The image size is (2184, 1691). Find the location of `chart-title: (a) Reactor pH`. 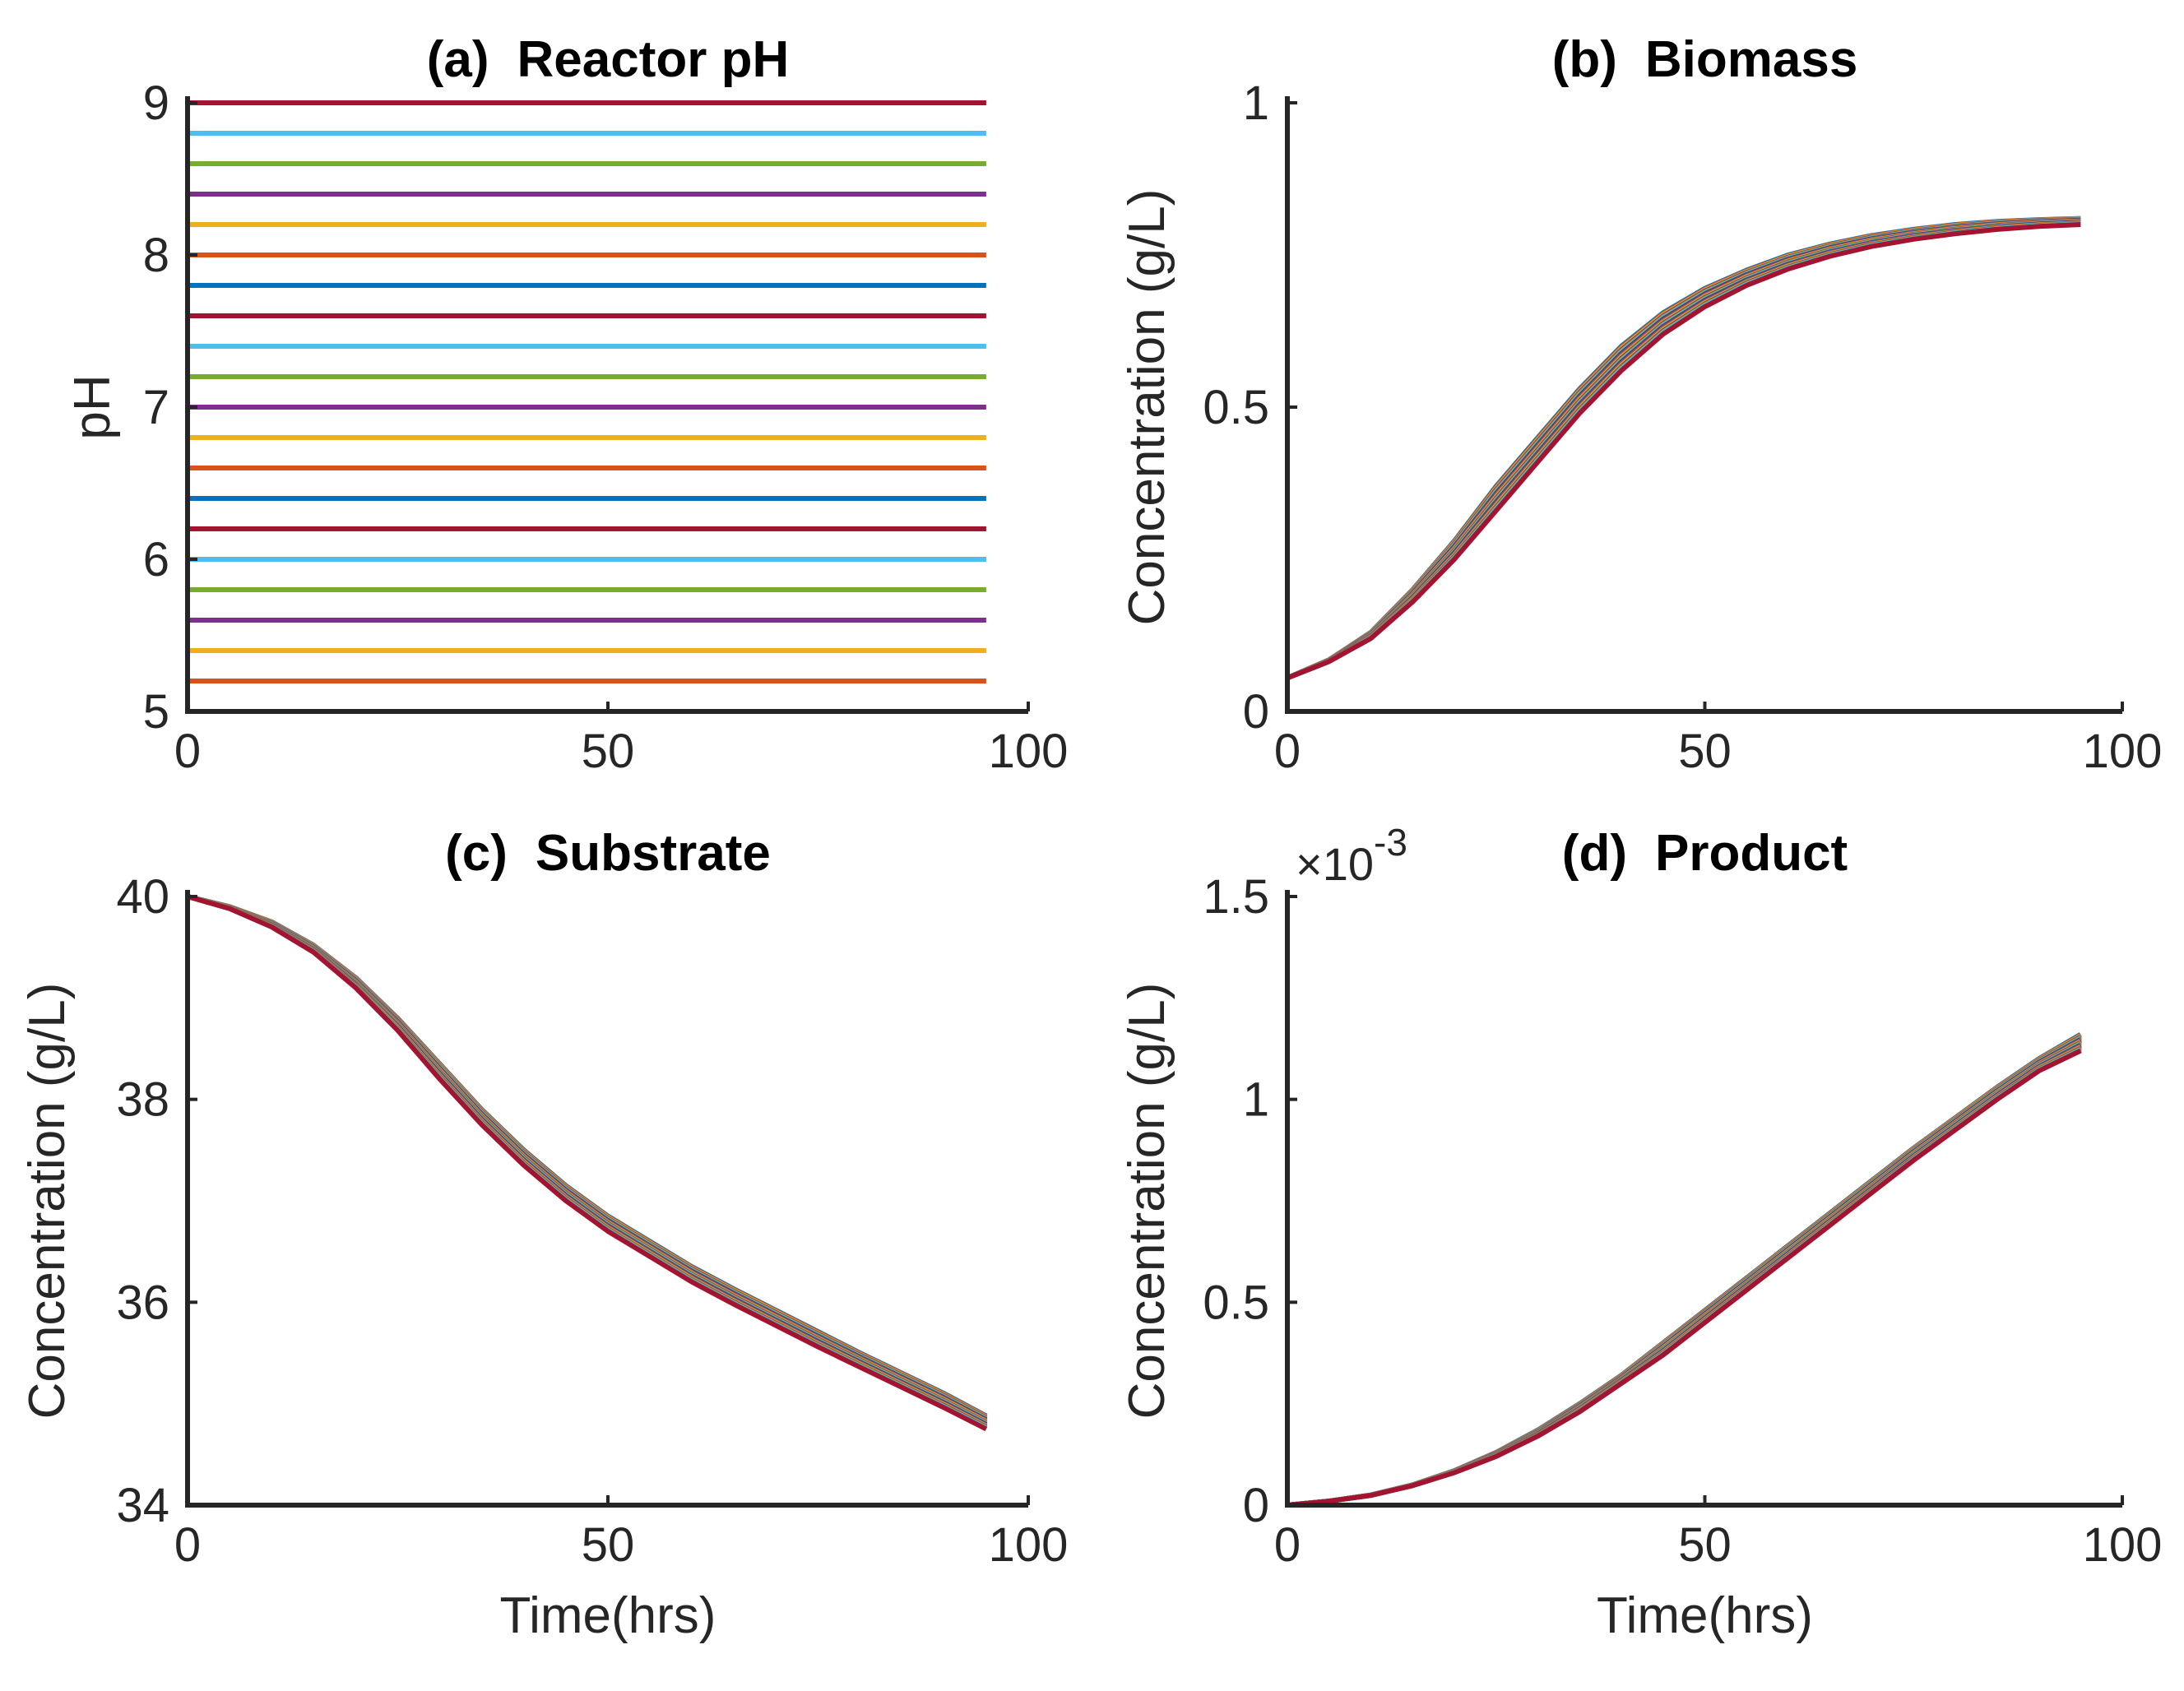

chart-title: (a) Reactor pH is located at coordinates (608, 59).